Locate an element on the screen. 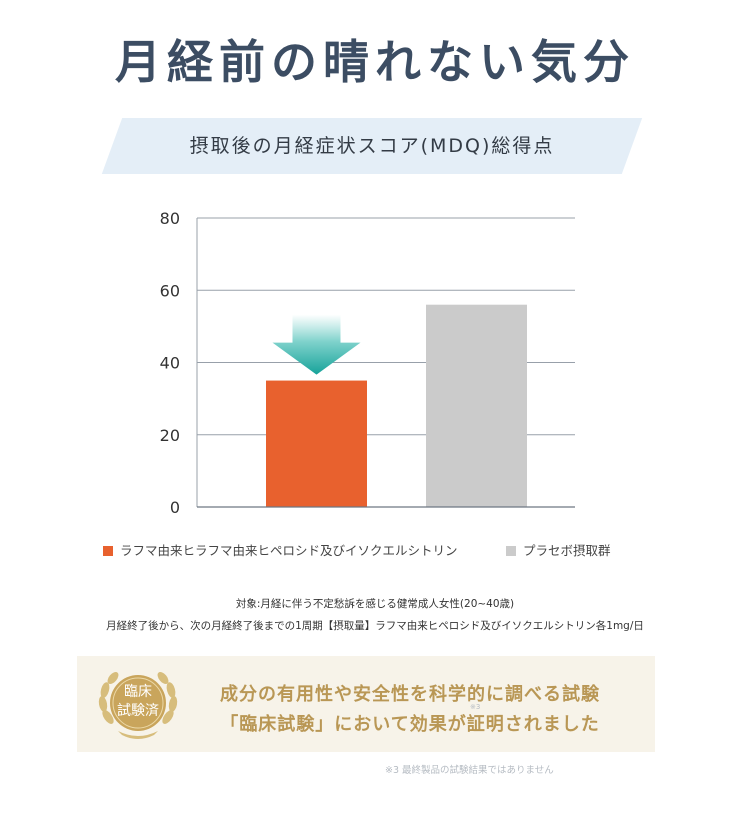 This screenshot has height=822, width=750. claim-line-2: 「臨床試験」において効果が証明されました is located at coordinates (410, 723).